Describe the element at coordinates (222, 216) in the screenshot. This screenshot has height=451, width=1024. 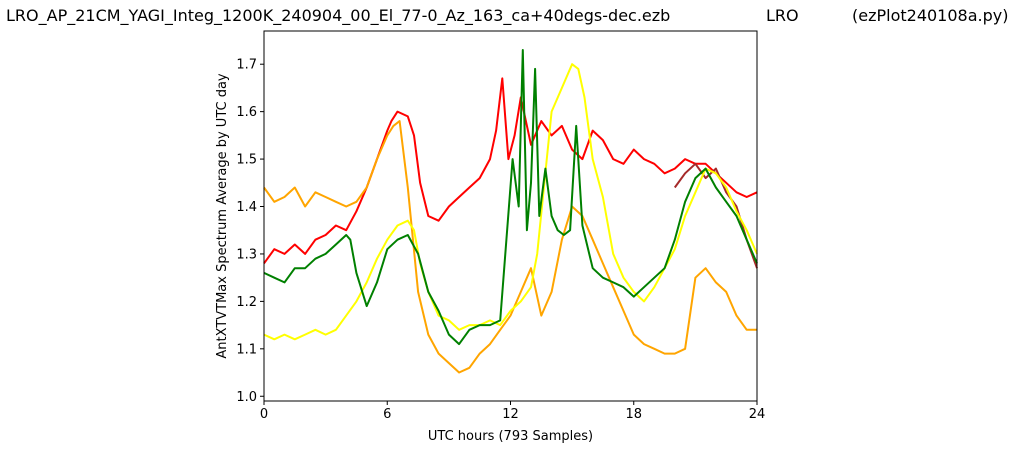
I see `y-axis-label: AntXTVTMax Spectrum Average by UTC day` at that location.